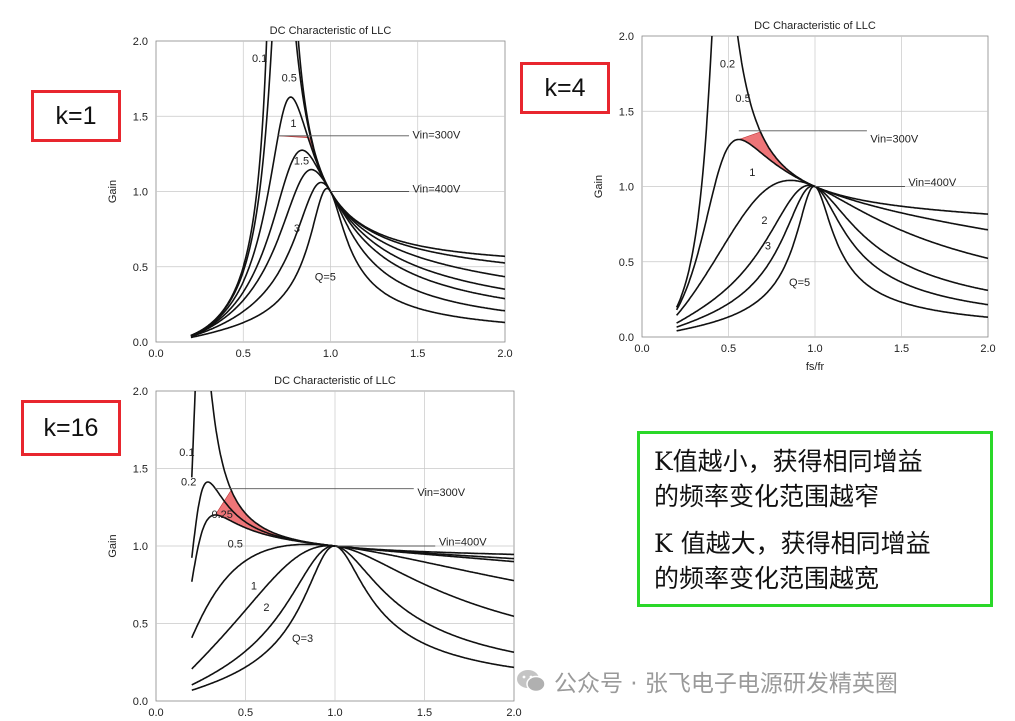  What do you see at coordinates (140, 470) in the screenshot?
I see `chart3-y-tick-label: 1.5` at bounding box center [140, 470].